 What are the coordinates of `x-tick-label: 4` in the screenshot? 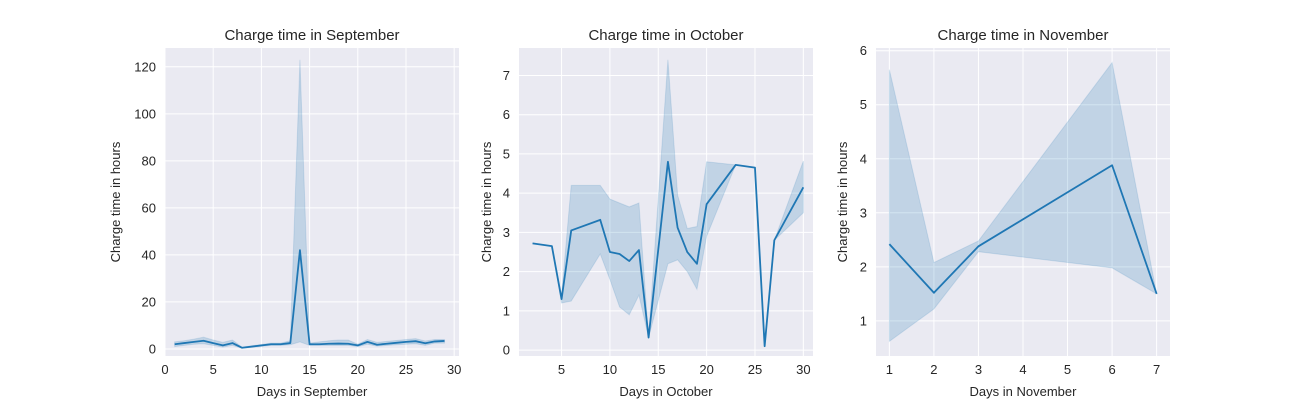 It's located at (1022, 369).